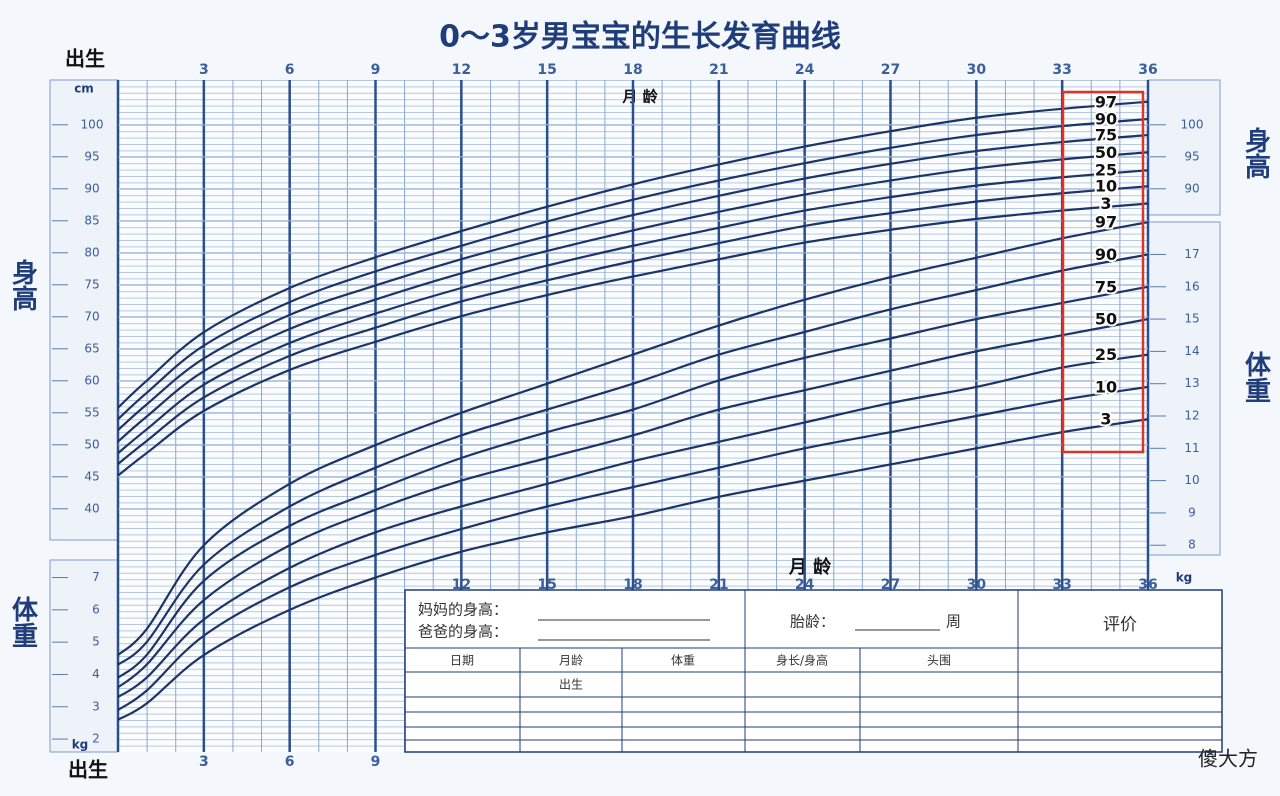 The image size is (1280, 796). What do you see at coordinates (802, 660) in the screenshot?
I see `column-header: 身长/身高` at bounding box center [802, 660].